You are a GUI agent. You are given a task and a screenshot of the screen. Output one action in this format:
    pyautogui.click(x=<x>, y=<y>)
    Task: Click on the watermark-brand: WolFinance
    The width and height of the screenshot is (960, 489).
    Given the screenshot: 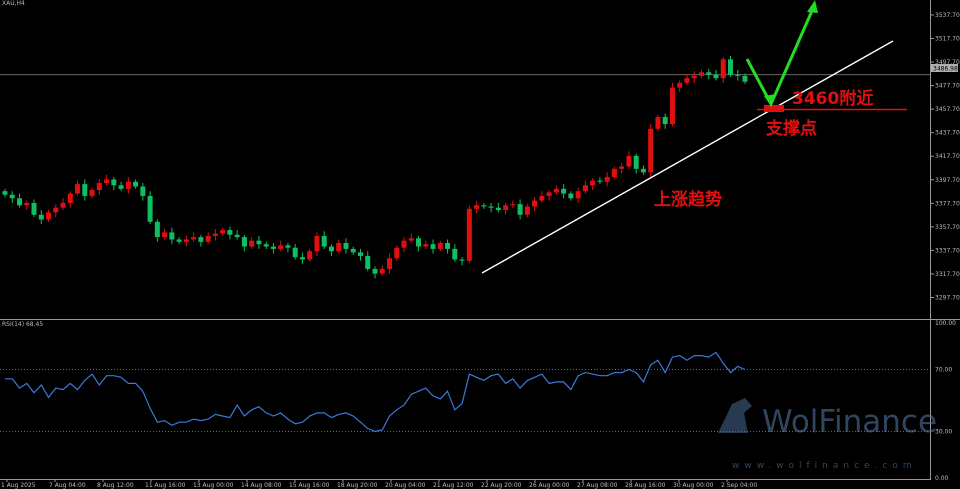 What is the action you would take?
    pyautogui.click(x=849, y=422)
    